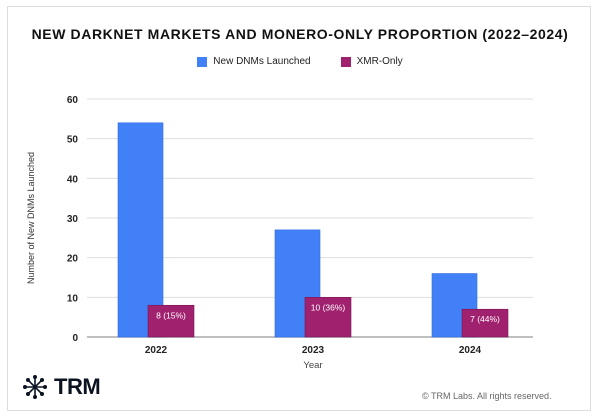 Image resolution: width=600 pixels, height=419 pixels. I want to click on x-tick-label: 2023, so click(313, 350).